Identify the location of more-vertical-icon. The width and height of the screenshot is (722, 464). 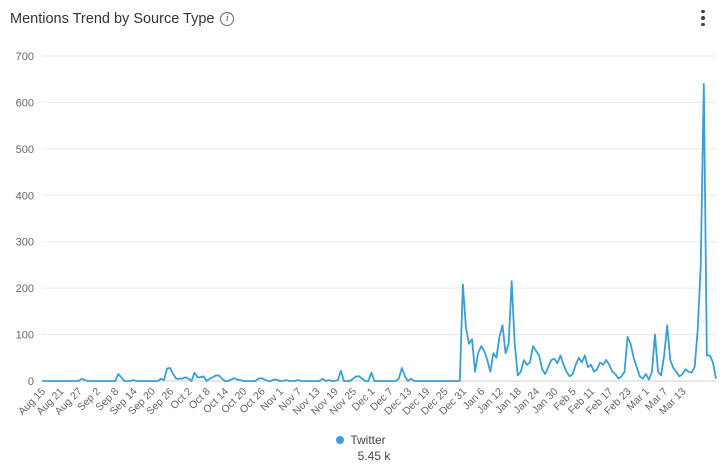
(703, 18).